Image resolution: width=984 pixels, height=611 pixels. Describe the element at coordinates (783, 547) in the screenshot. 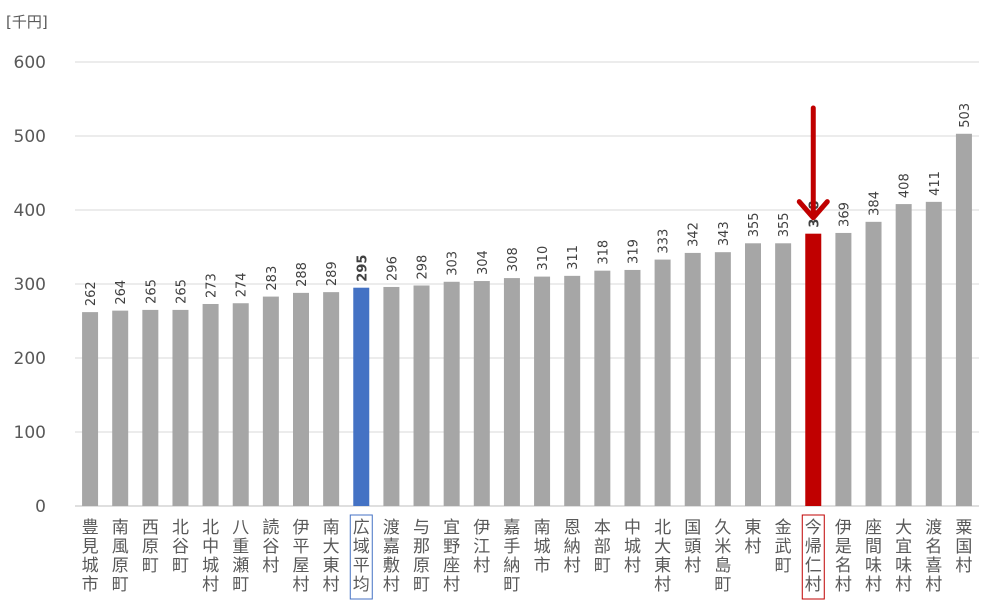

I see `category-label: 金武町` at that location.